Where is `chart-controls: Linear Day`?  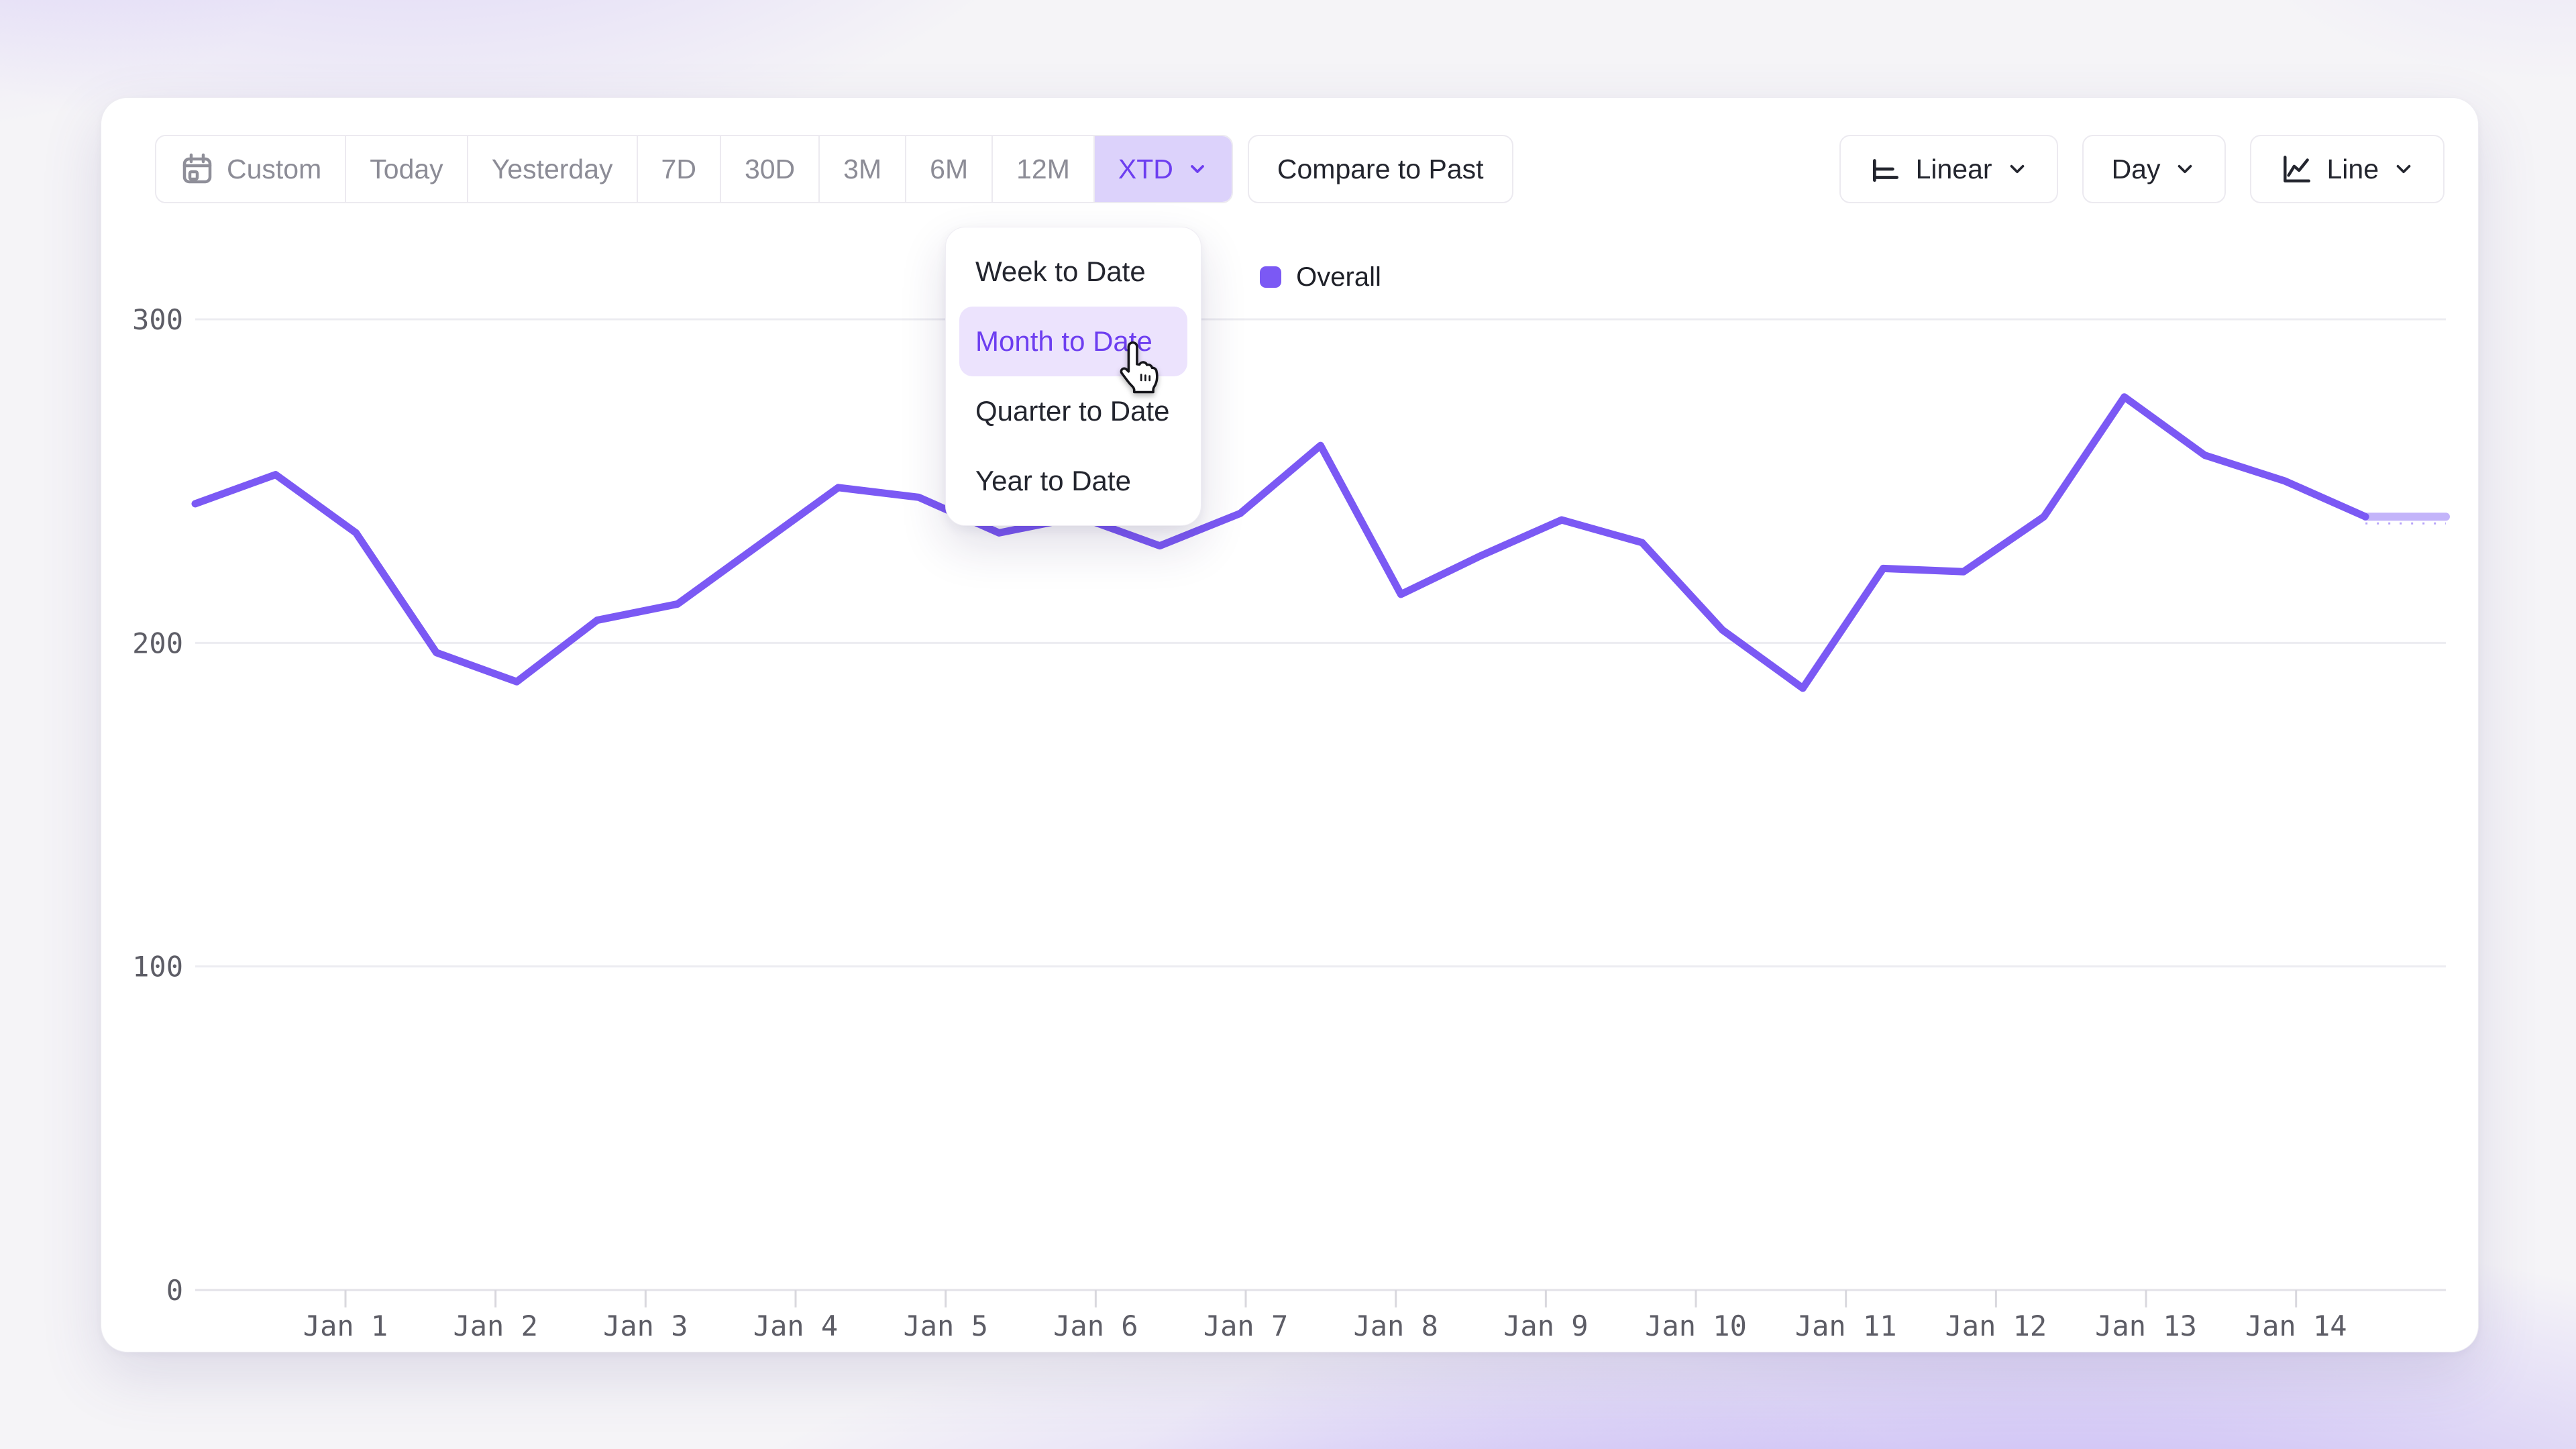 chart-controls: Linear Day is located at coordinates (2142, 169).